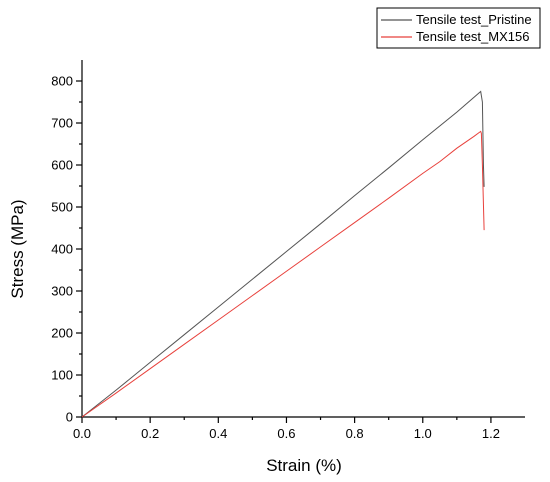 The image size is (550, 482). What do you see at coordinates (62, 333) in the screenshot?
I see `y-tick-label: 200` at bounding box center [62, 333].